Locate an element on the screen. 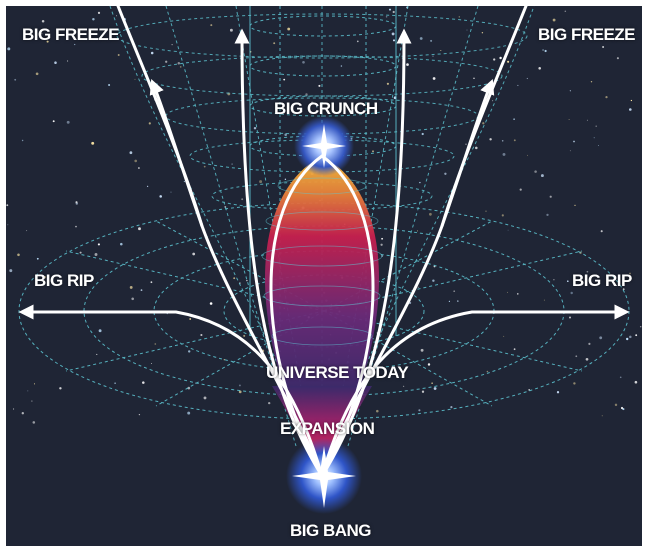  big-crunch-label: BIG CRUNCH is located at coordinates (326, 108).